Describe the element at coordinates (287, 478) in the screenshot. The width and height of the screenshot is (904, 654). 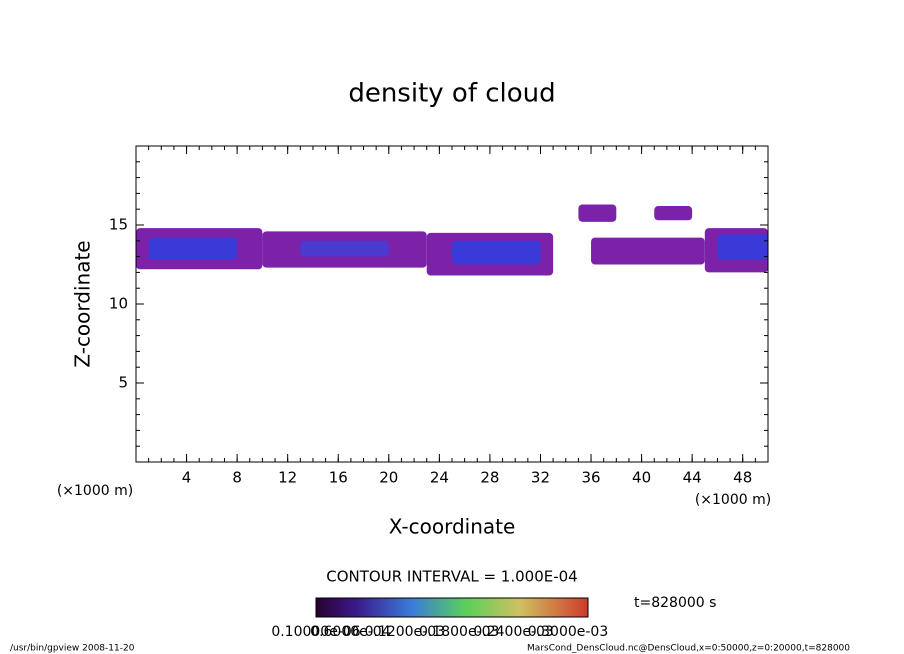
I see `x-tick-label: 12` at that location.